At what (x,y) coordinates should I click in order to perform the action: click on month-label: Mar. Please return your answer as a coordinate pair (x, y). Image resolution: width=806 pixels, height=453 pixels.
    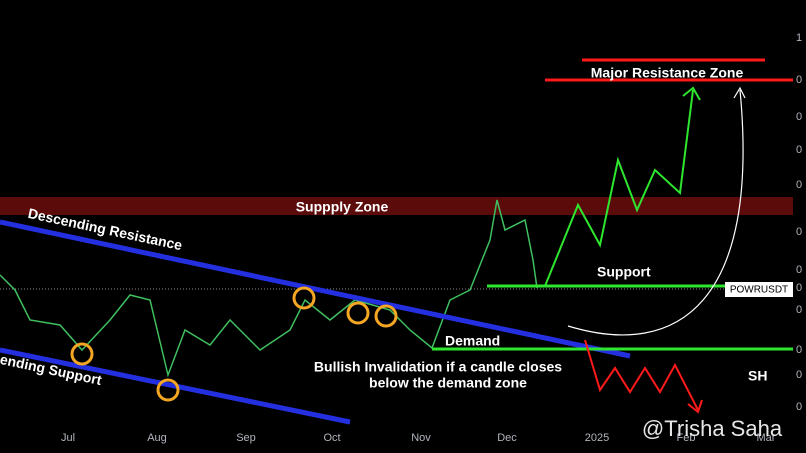
    Looking at the image, I should click on (766, 438).